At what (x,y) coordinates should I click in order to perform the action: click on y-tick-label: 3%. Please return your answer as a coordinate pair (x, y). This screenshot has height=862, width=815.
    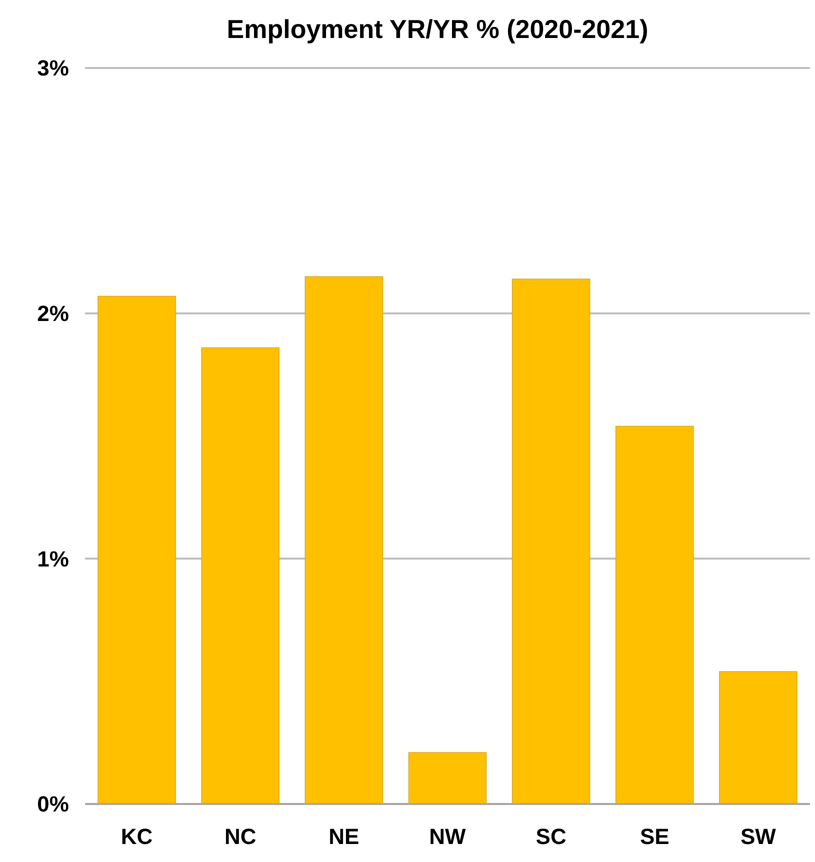
    Looking at the image, I should click on (53, 68).